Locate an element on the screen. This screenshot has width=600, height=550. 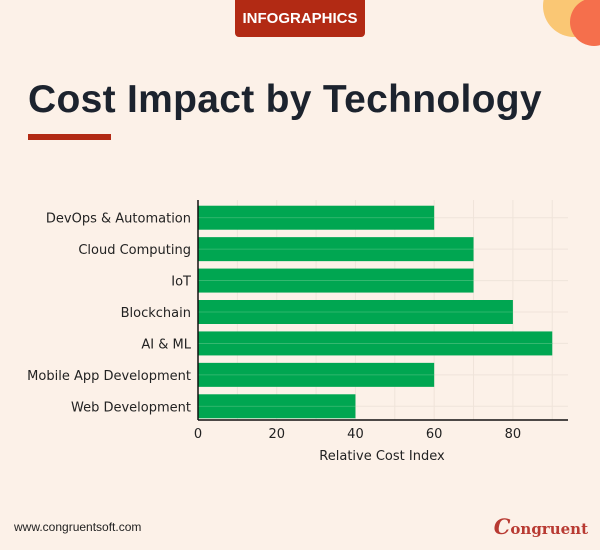
x-tick-label: 20 is located at coordinates (276, 434).